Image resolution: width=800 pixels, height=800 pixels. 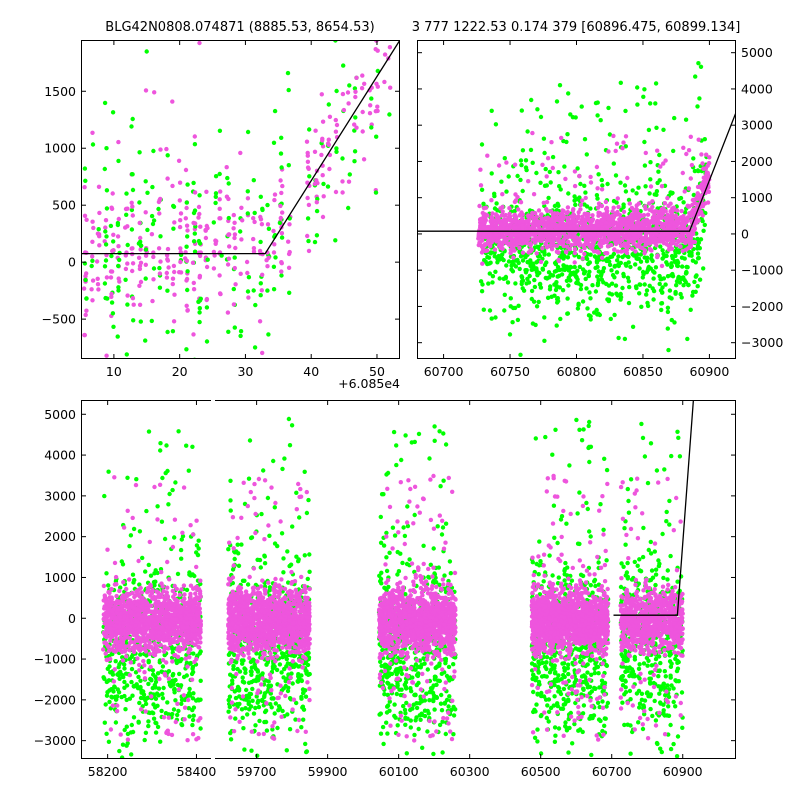 What do you see at coordinates (576, 172) in the screenshot?
I see `top-right-model-layer` at bounding box center [576, 172].